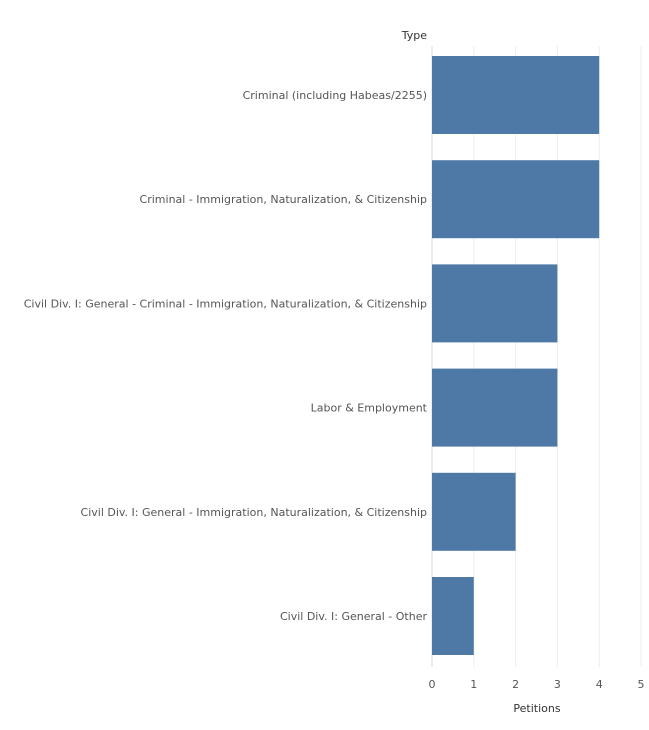 The width and height of the screenshot is (649, 730). Describe the element at coordinates (557, 684) in the screenshot. I see `x-tick-label-3: 3` at that location.